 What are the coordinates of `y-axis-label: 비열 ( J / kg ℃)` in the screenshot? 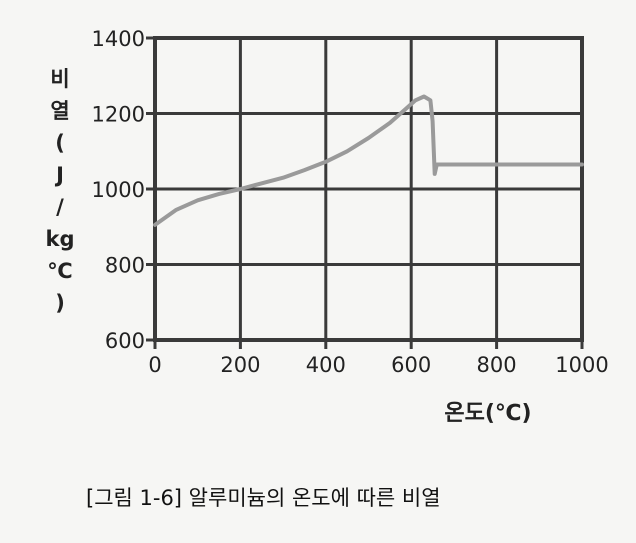 It's located at (60, 191).